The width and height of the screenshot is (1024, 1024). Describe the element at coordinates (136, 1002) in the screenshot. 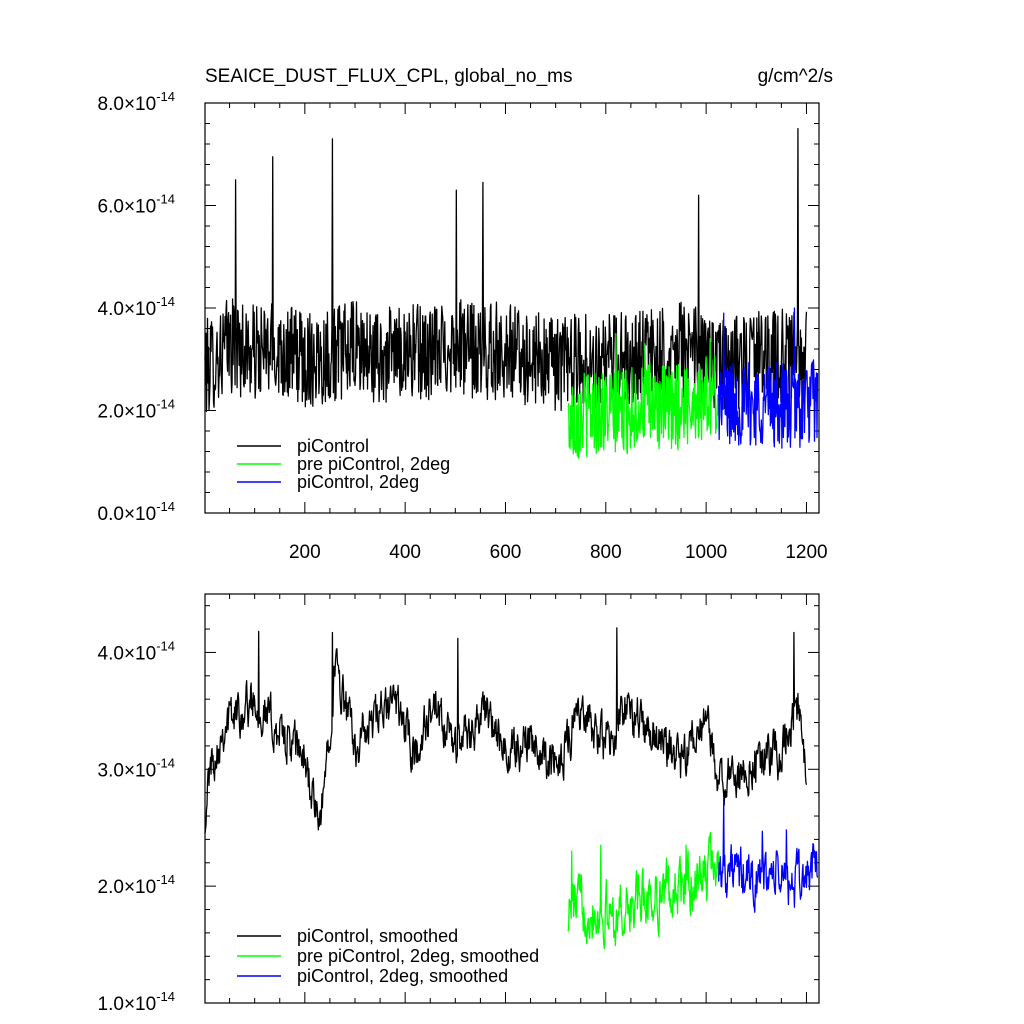

I see `y-tick-label: 1.0×10⁻¹⁴` at that location.